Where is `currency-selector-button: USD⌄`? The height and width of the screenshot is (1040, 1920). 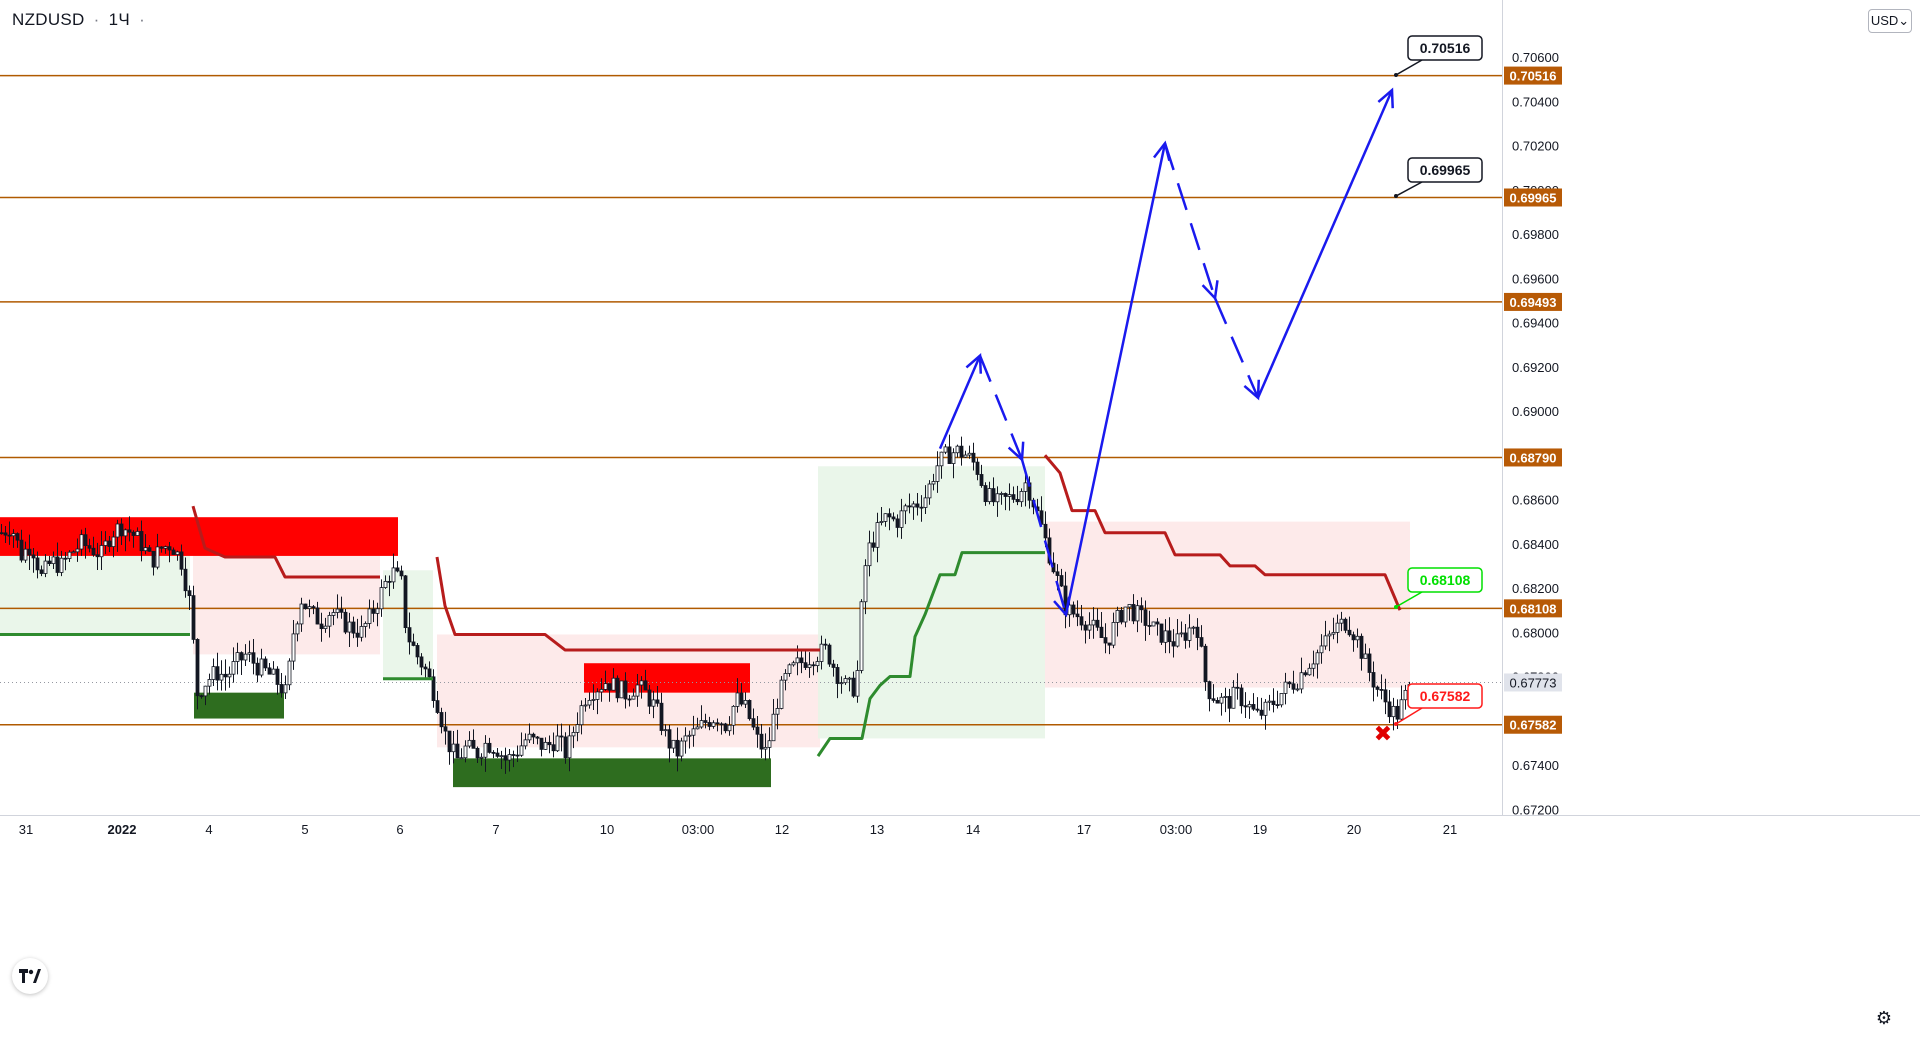
currency-selector-button: USD⌄ is located at coordinates (1890, 21).